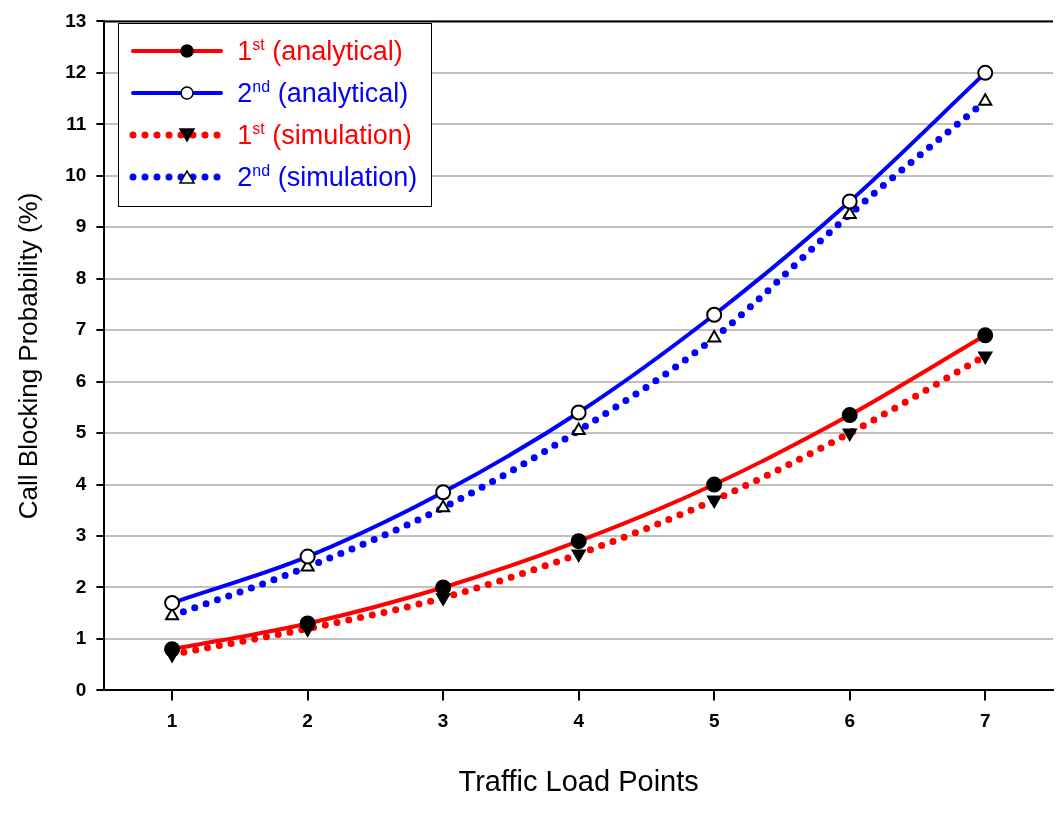  Describe the element at coordinates (81, 689) in the screenshot. I see `y-tick-label: 0` at that location.